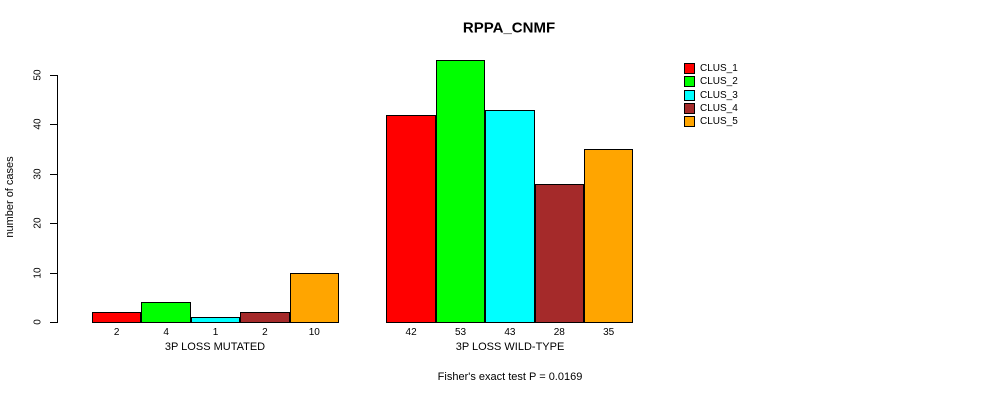 Image resolution: width=990 pixels, height=400 pixels. I want to click on bar-clus-2-group2, so click(460, 191).